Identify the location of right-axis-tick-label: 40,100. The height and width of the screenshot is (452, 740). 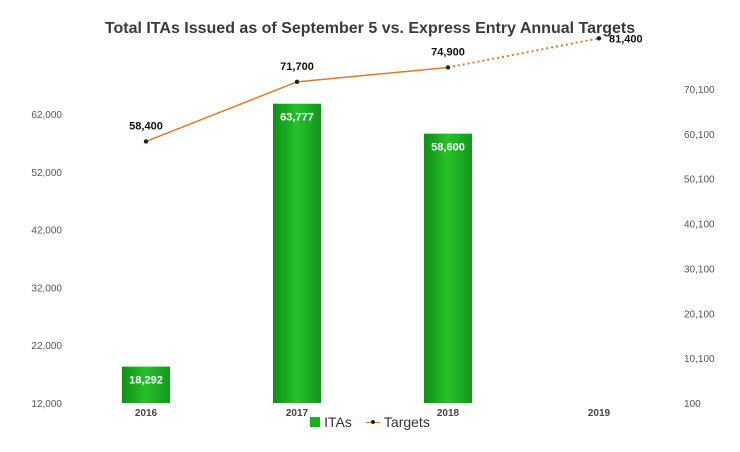
(699, 225).